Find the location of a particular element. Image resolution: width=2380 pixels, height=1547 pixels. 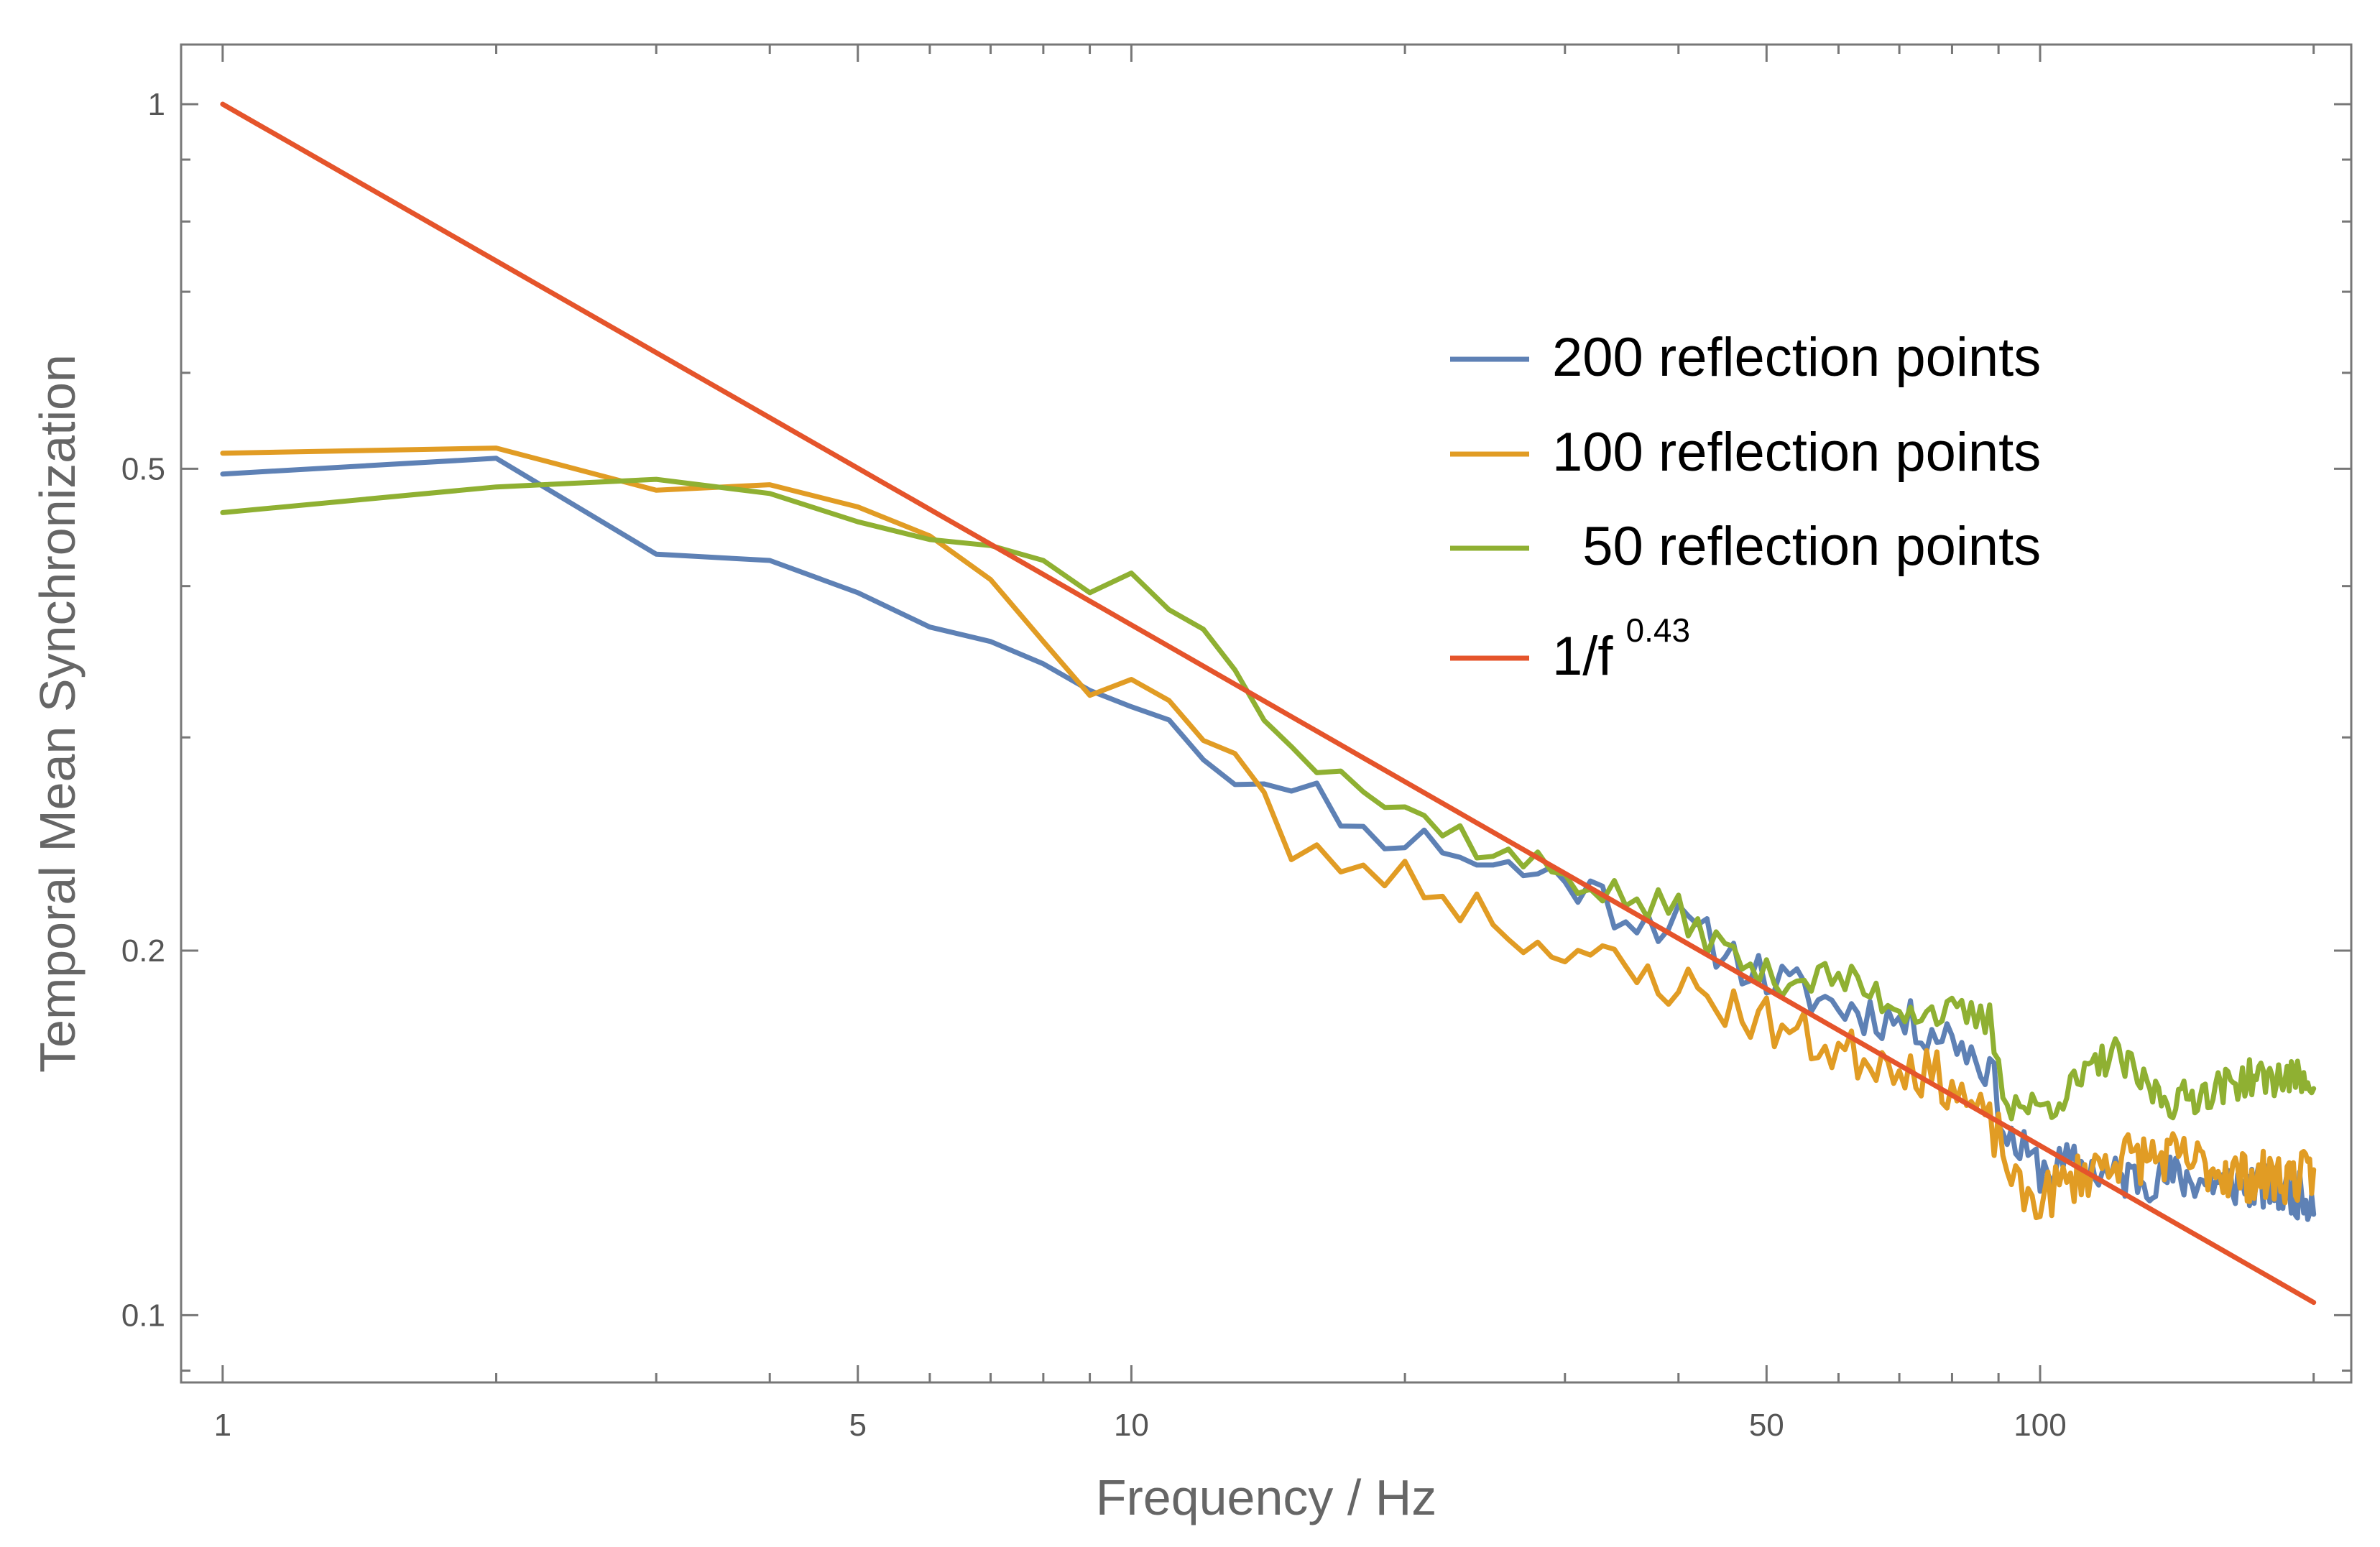

legend-entry-power-law: 1/f 0.43 is located at coordinates (1570, 649).